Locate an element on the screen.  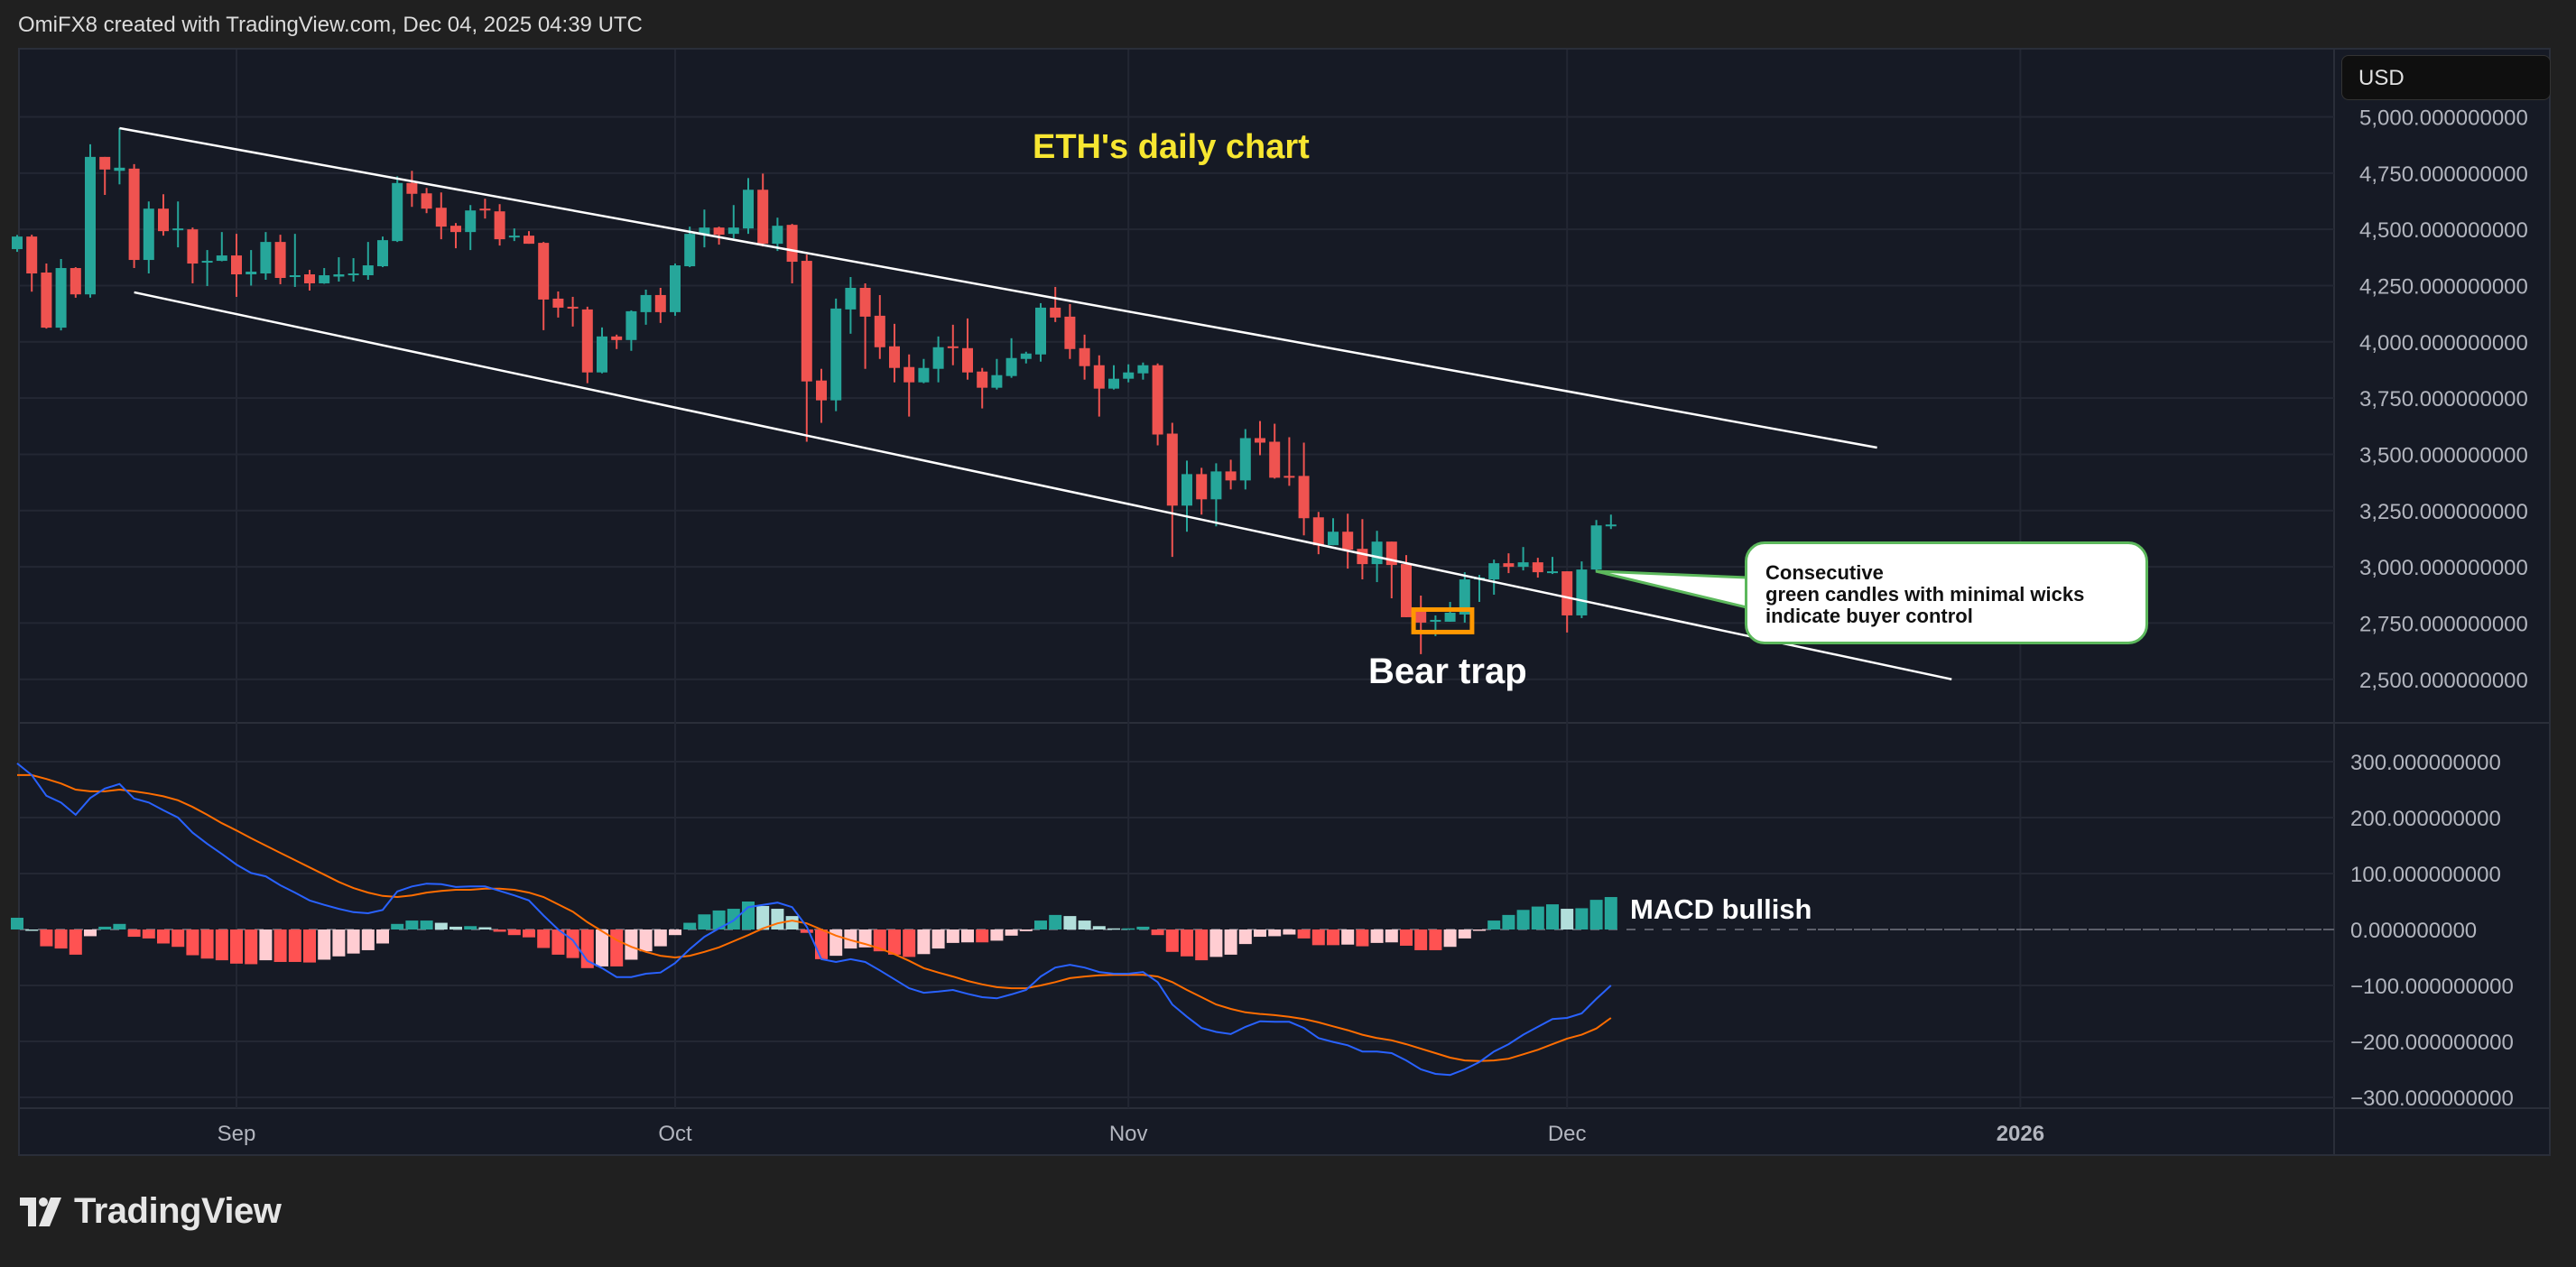
macd-axis-label: −300.000000000 is located at coordinates (2432, 1099).